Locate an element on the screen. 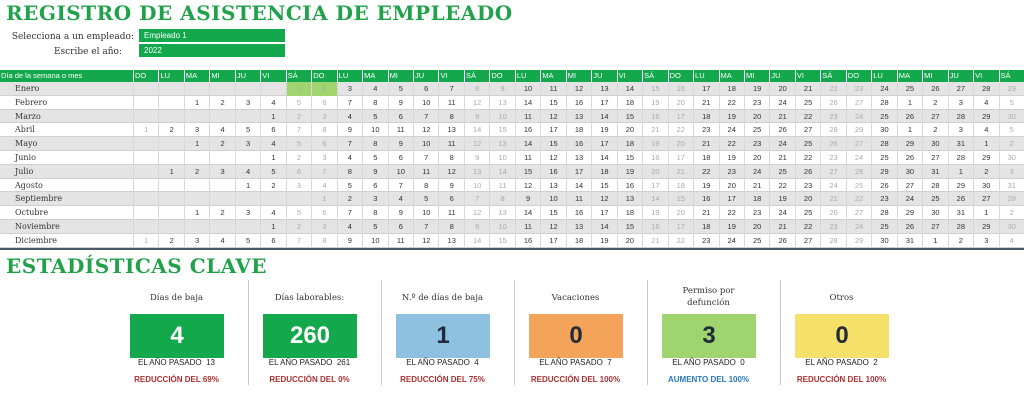  day-cell: 14 is located at coordinates (527, 213).